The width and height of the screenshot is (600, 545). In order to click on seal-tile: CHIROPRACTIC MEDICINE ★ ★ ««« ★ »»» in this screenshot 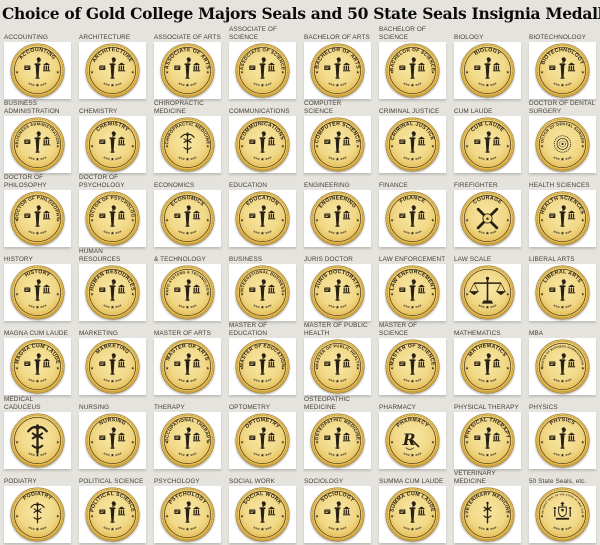, I will do `click(187, 144)`.